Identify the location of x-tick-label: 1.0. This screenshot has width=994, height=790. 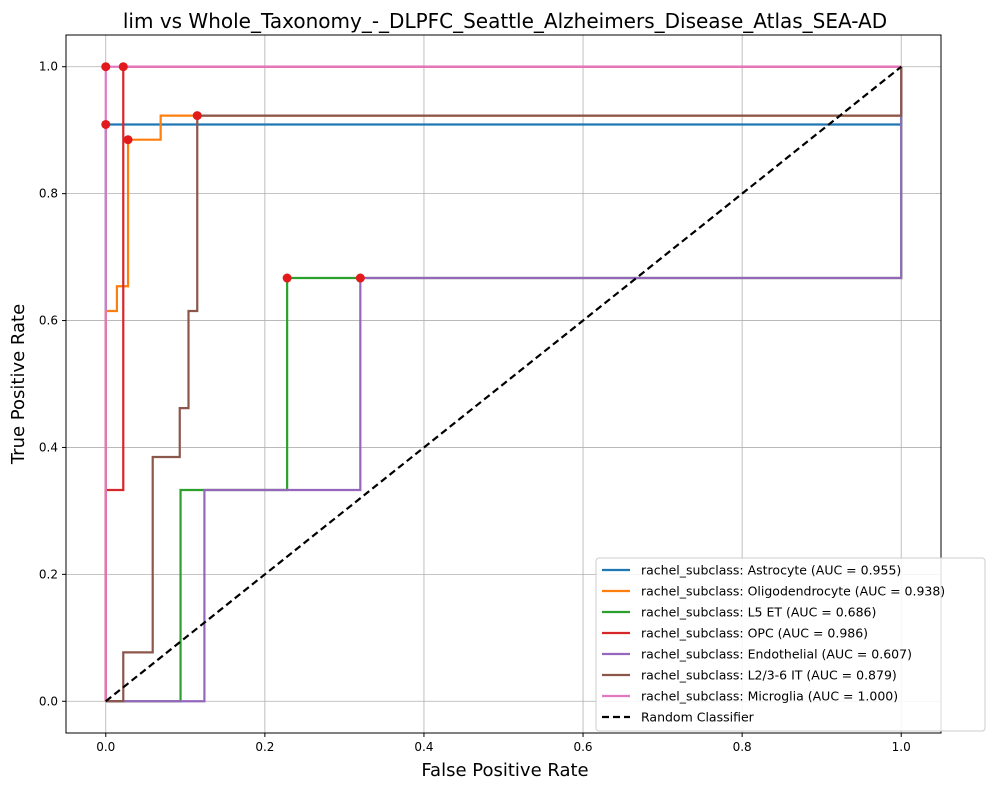
(901, 747).